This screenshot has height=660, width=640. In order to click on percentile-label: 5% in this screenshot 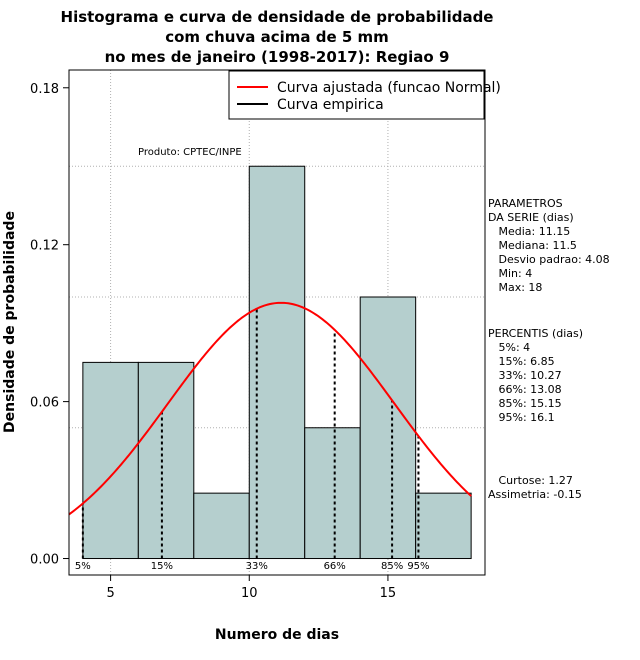, I will do `click(83, 566)`.